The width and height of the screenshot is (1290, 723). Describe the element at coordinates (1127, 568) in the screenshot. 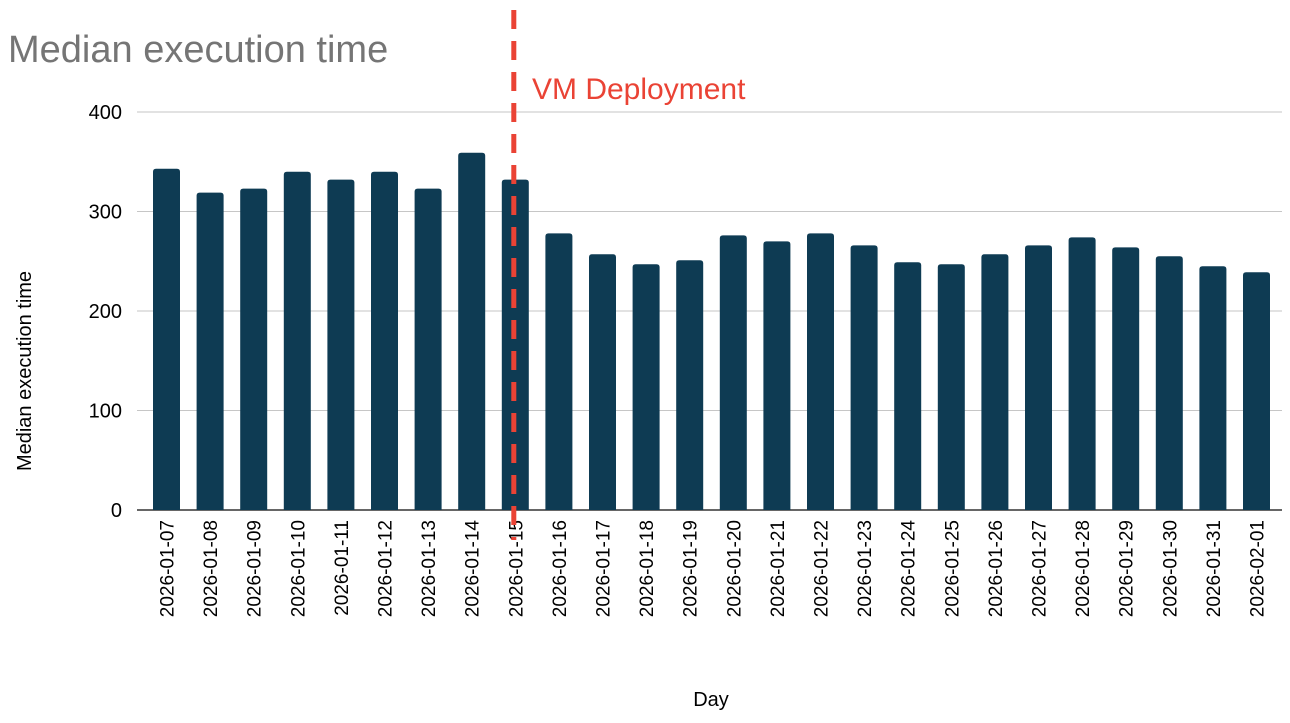

I see `x-tick-label: 2026-01-29` at that location.